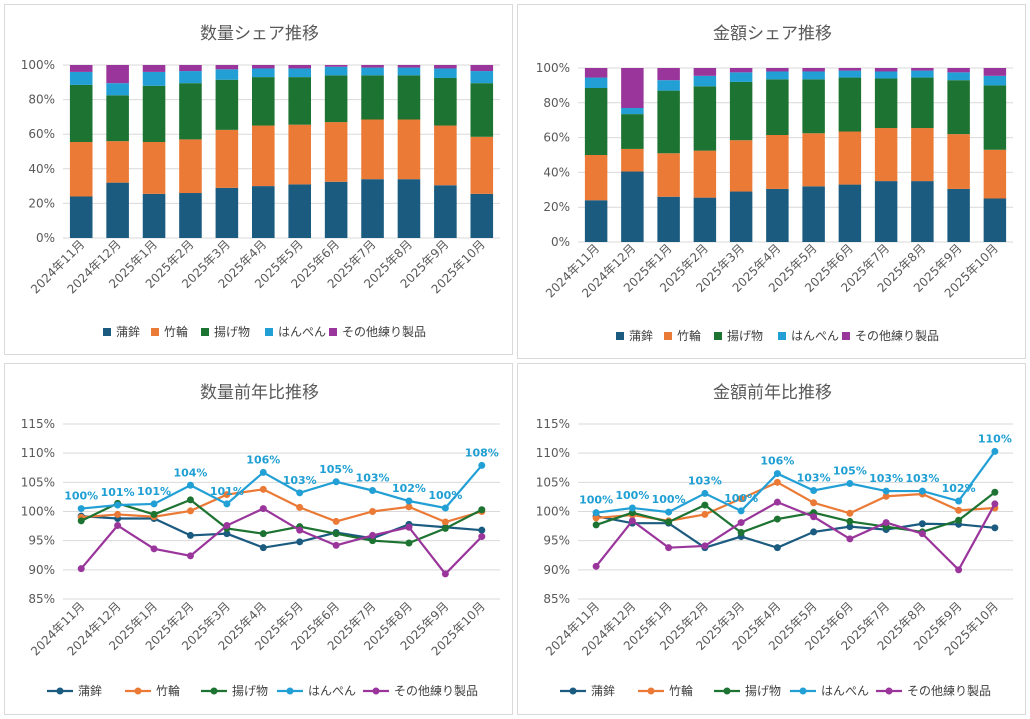 This screenshot has width=1030, height=719. What do you see at coordinates (556, 570) in the screenshot?
I see `y-tick-label: 90%` at bounding box center [556, 570].